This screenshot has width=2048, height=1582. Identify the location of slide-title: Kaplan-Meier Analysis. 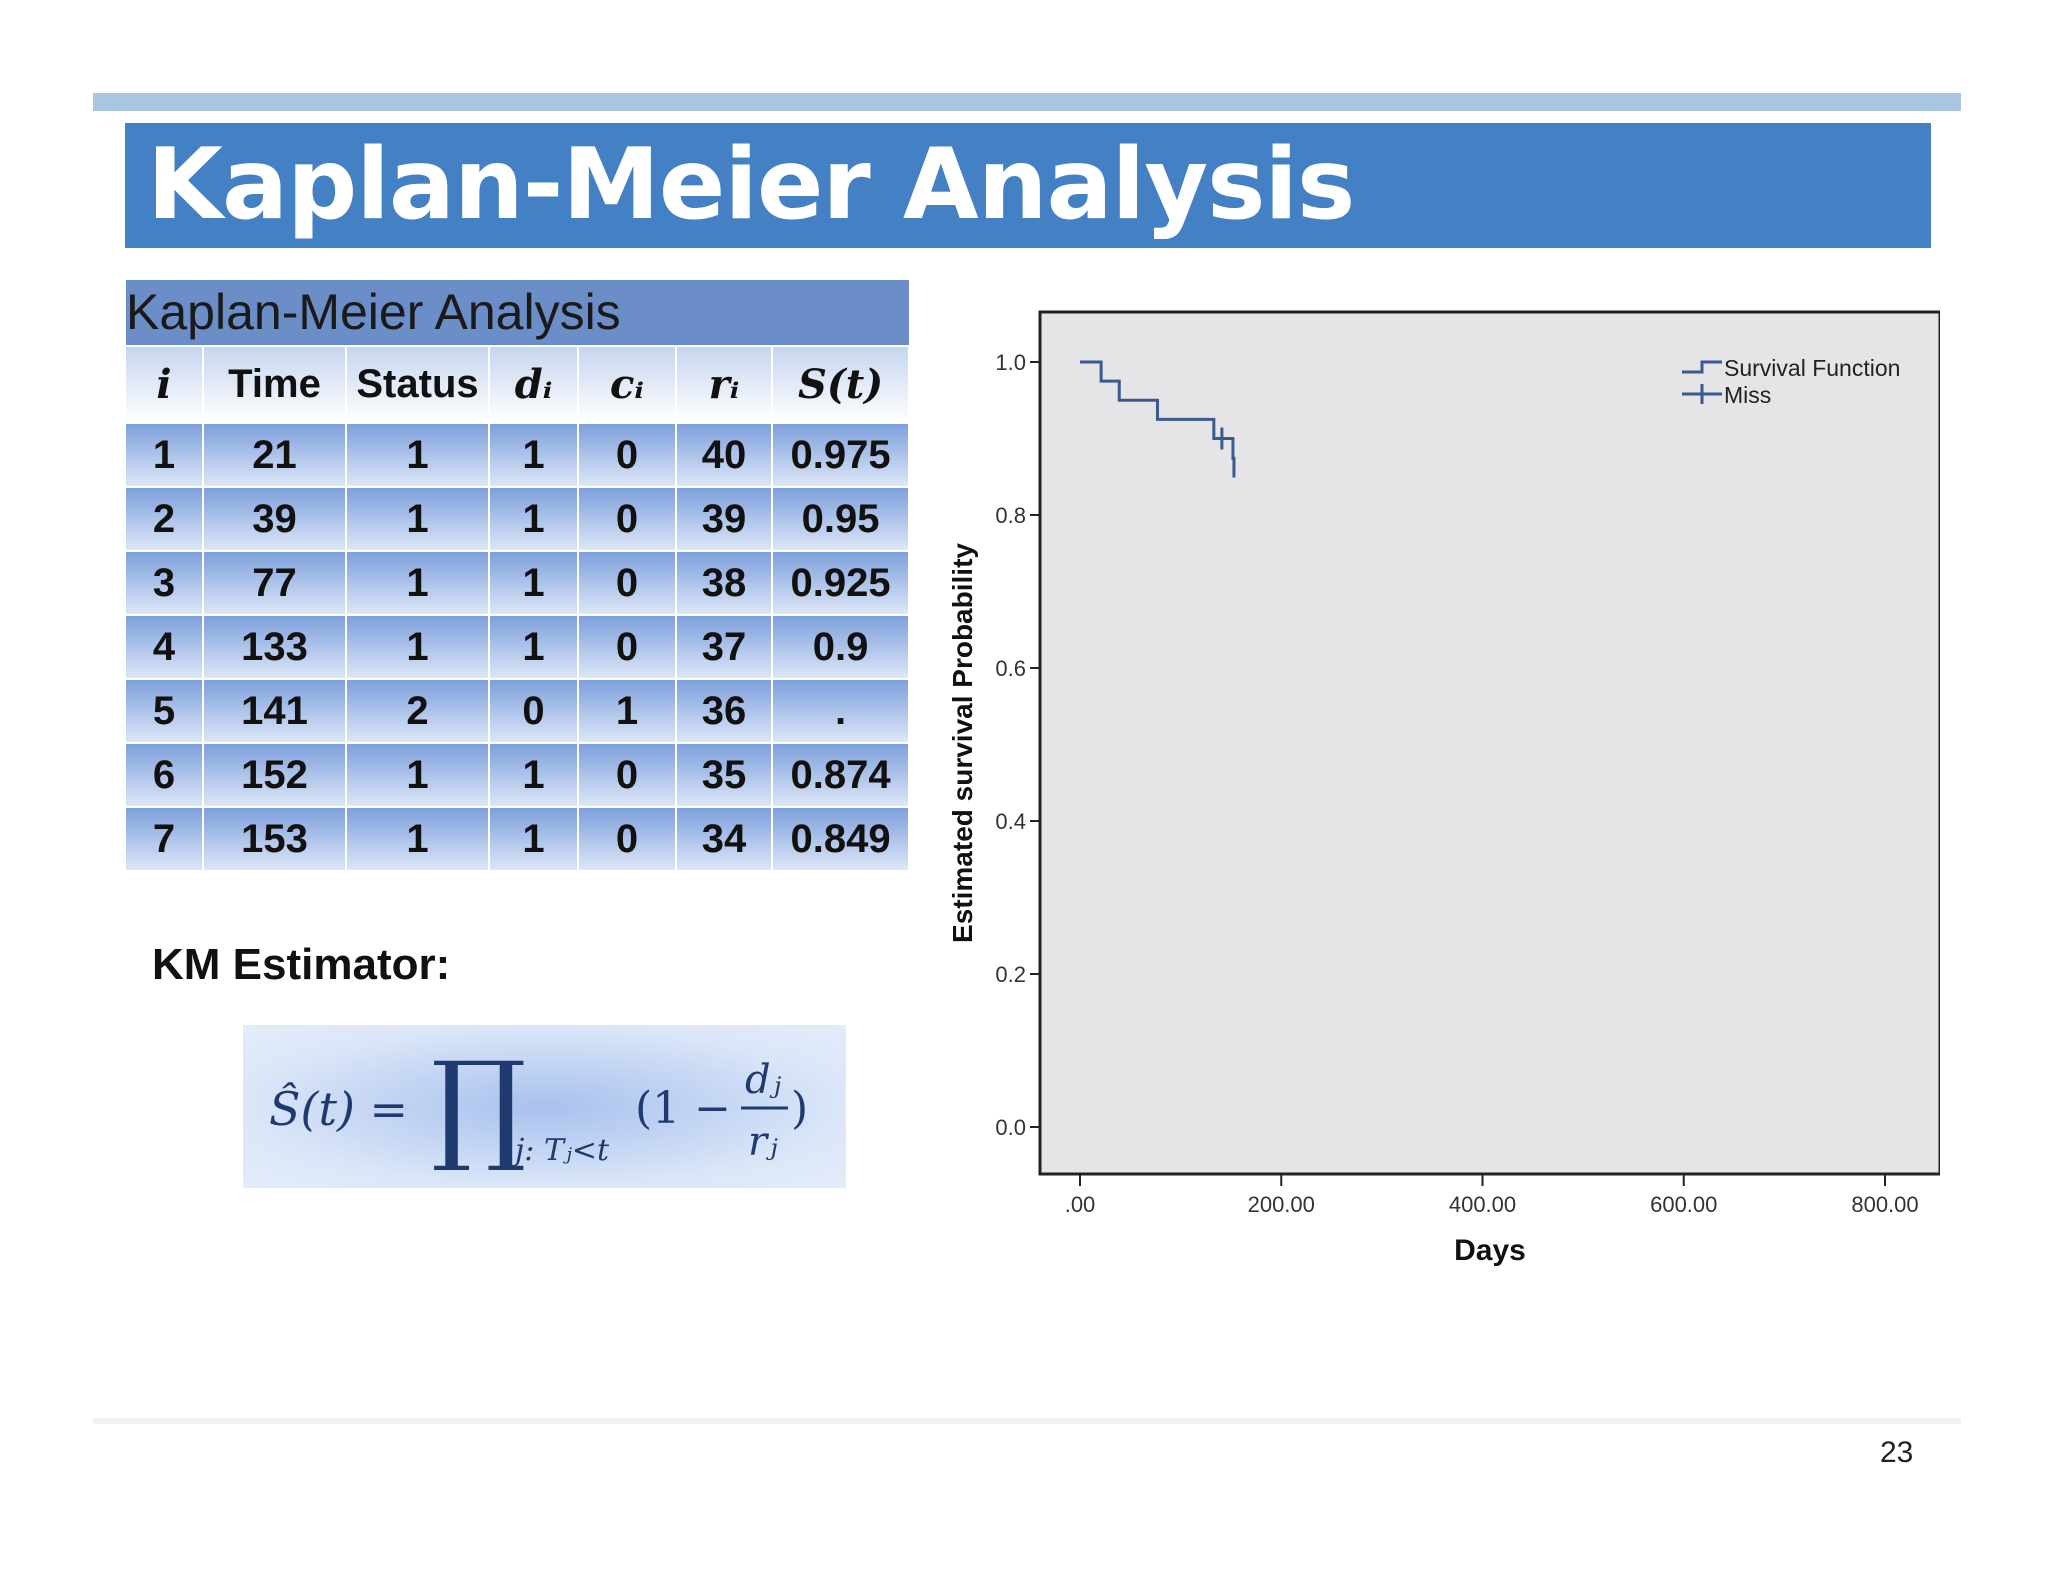
(751, 185).